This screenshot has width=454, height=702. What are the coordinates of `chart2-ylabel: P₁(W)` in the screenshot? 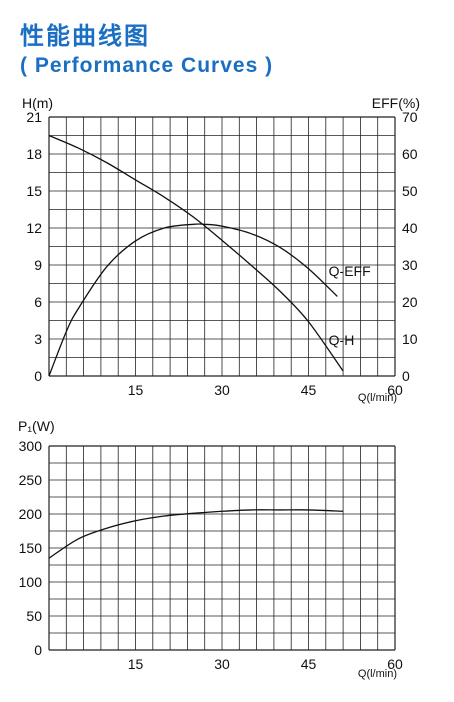 It's located at (36, 426).